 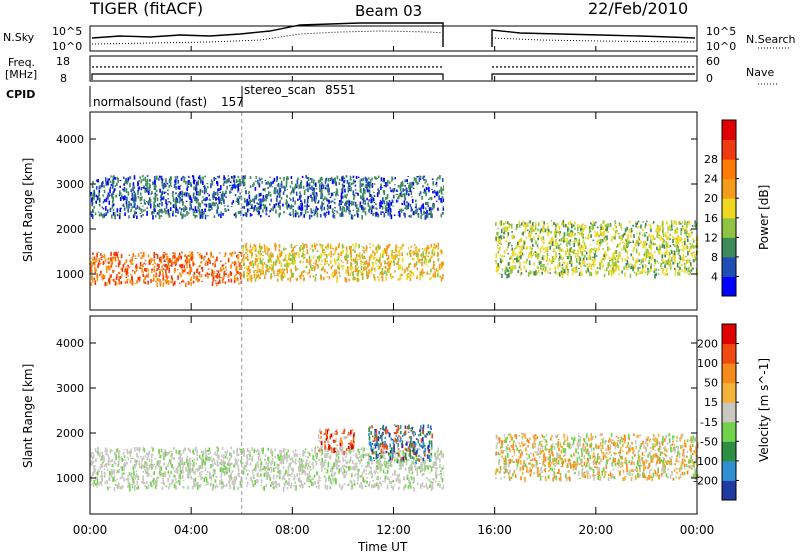 What do you see at coordinates (70, 139) in the screenshot?
I see `y-tick-label: 4000` at bounding box center [70, 139].